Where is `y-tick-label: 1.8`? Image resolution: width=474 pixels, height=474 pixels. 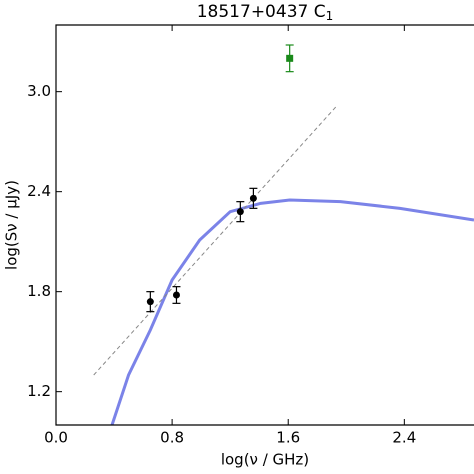
y-tick-label: 1.8 is located at coordinates (39, 291).